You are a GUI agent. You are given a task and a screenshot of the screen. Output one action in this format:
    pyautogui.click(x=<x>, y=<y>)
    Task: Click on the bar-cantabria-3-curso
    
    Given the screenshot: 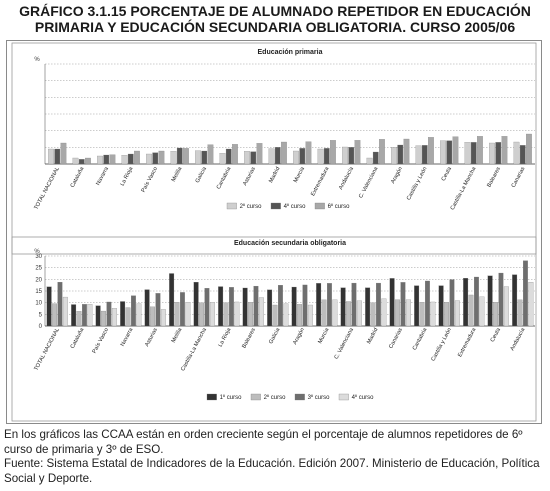 What is the action you would take?
    pyautogui.click(x=427, y=303)
    